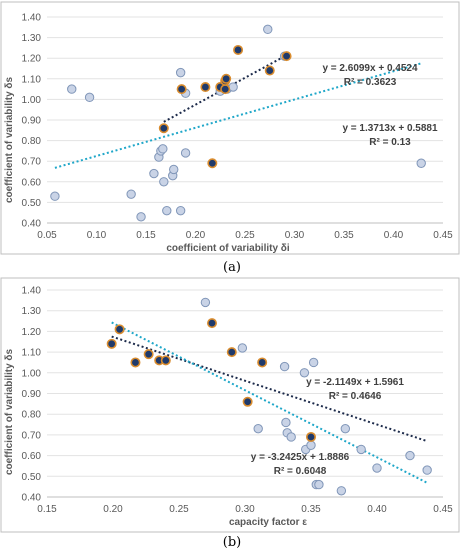 The height and width of the screenshot is (550, 468). I want to click on x-tick-label-a-8: 0.45, so click(443, 235).